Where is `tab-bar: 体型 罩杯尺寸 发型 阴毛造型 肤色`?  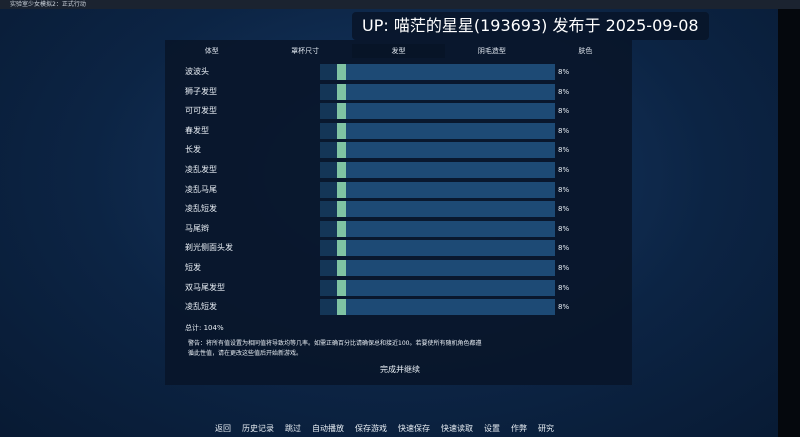 tab-bar: 体型 罩杯尺寸 发型 阴毛造型 肤色 is located at coordinates (398, 51).